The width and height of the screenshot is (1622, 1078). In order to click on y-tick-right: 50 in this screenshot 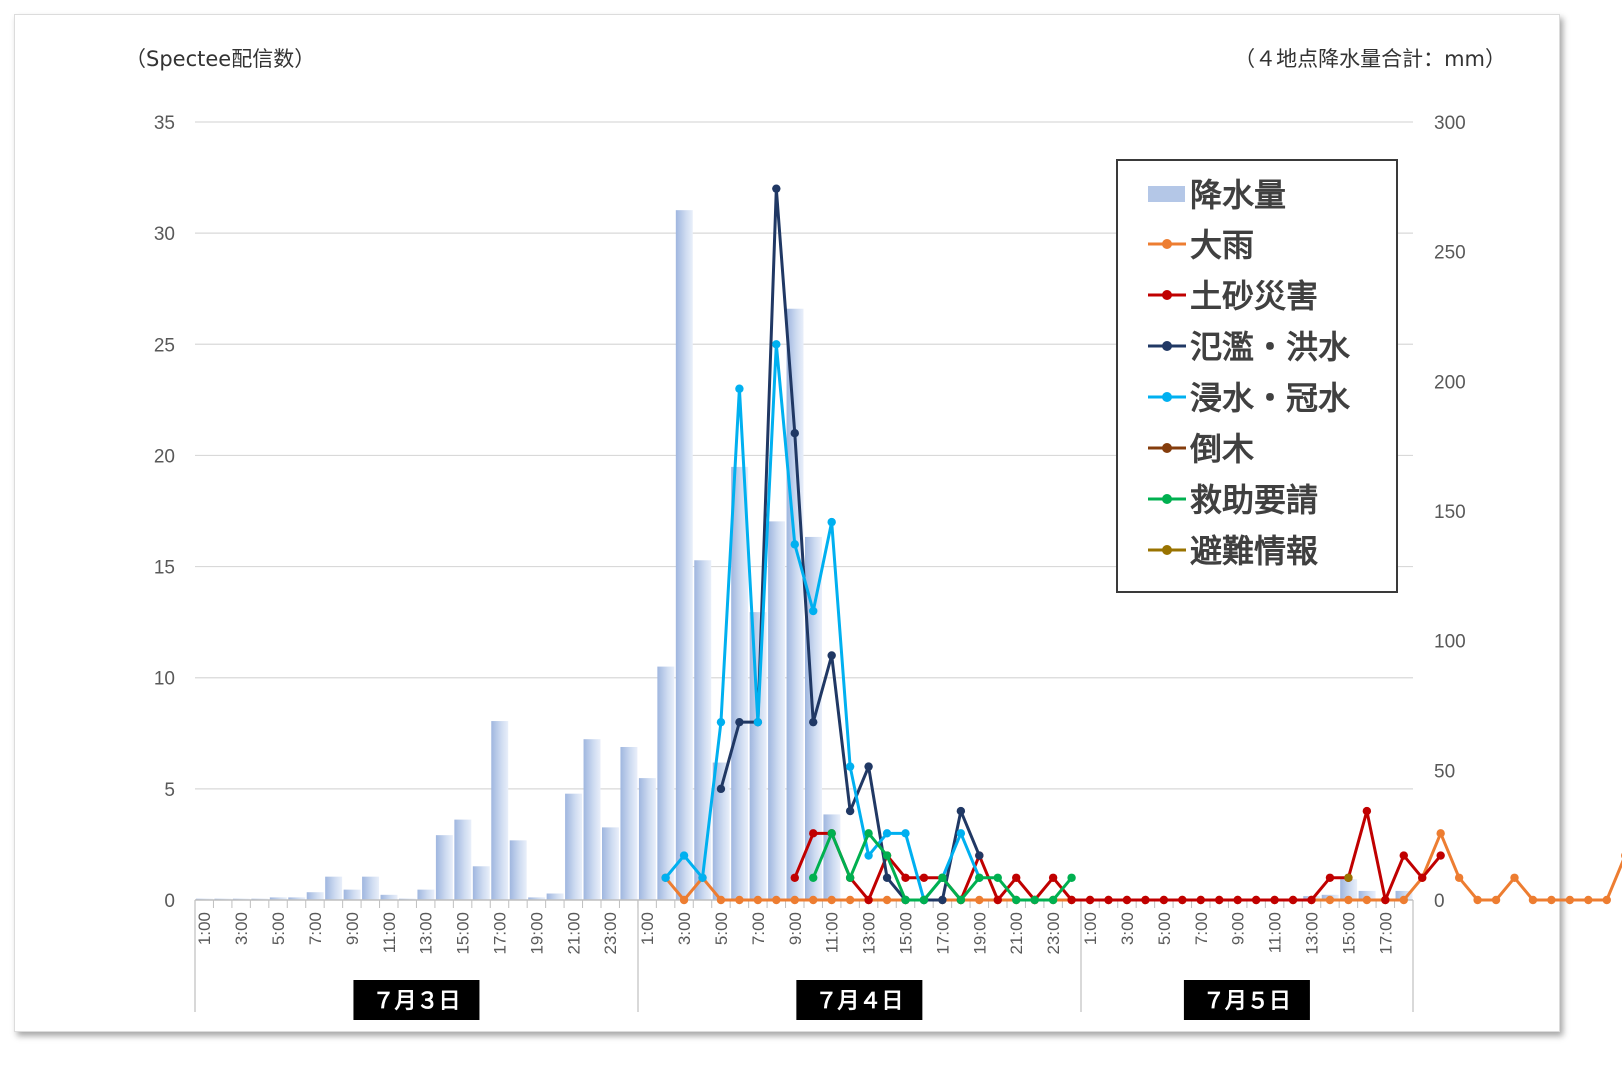, I will do `click(1444, 771)`.